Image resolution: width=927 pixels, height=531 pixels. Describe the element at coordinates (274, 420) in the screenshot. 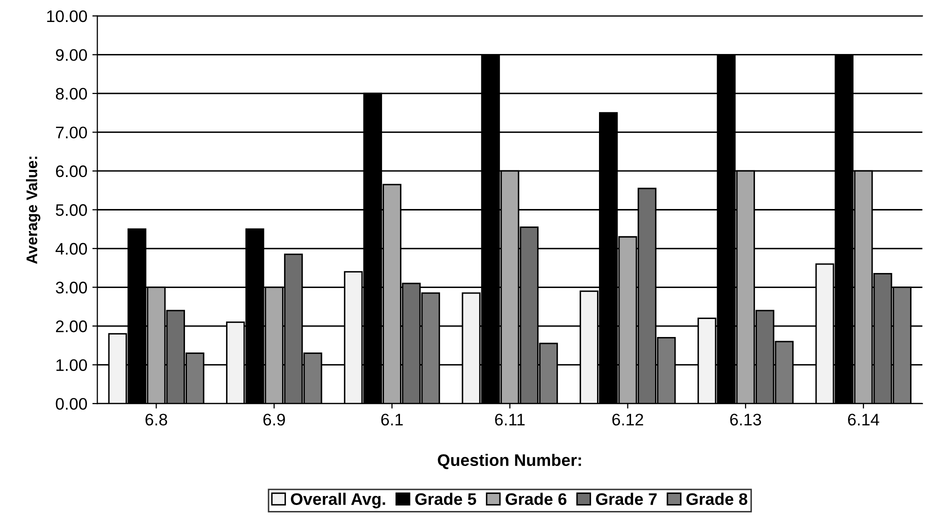

I see `x-tick-label: 6.9` at that location.